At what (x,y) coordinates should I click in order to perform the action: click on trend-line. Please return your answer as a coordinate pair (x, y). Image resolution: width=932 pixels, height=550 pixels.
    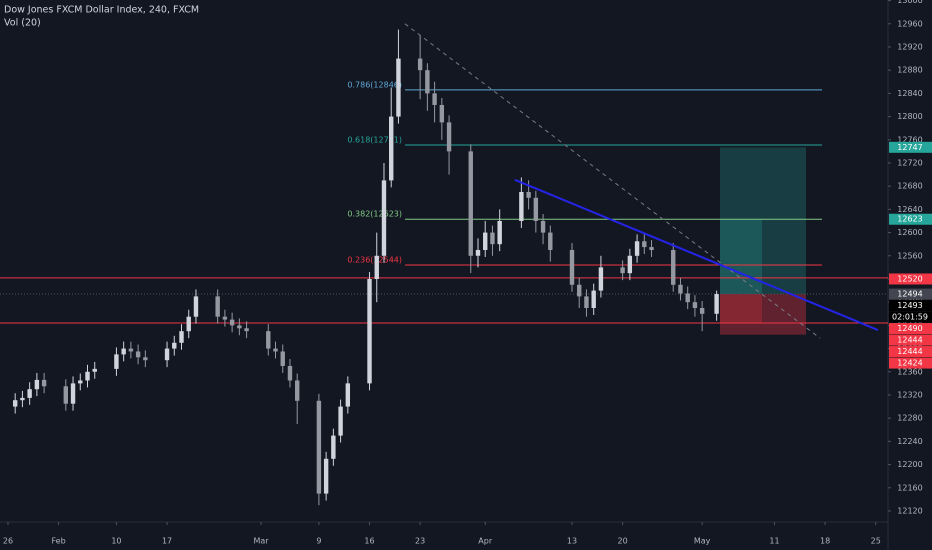
    Looking at the image, I should click on (696, 254).